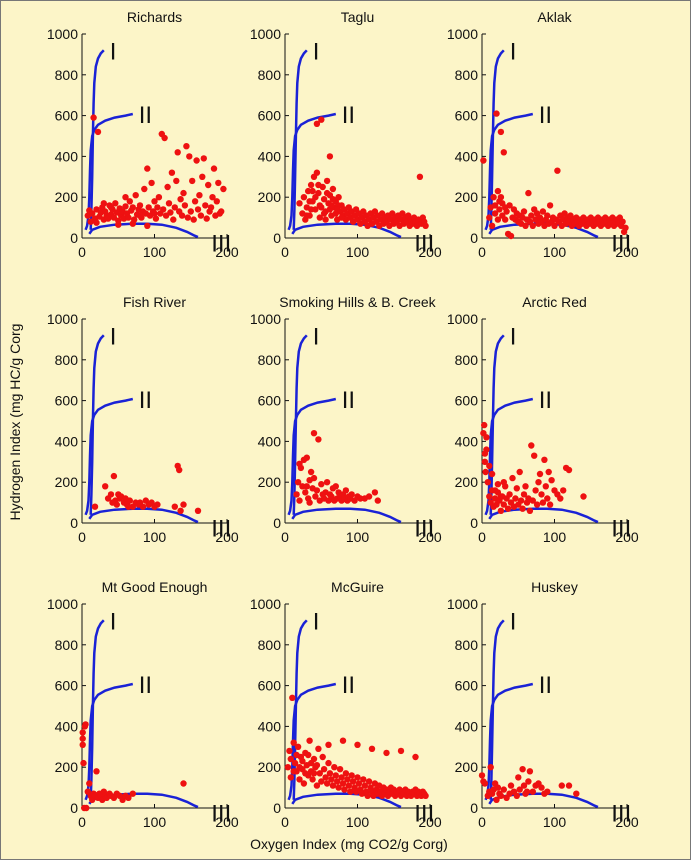 The width and height of the screenshot is (691, 860). What do you see at coordinates (155, 587) in the screenshot?
I see `panel-title: Mt Good Enough` at bounding box center [155, 587].